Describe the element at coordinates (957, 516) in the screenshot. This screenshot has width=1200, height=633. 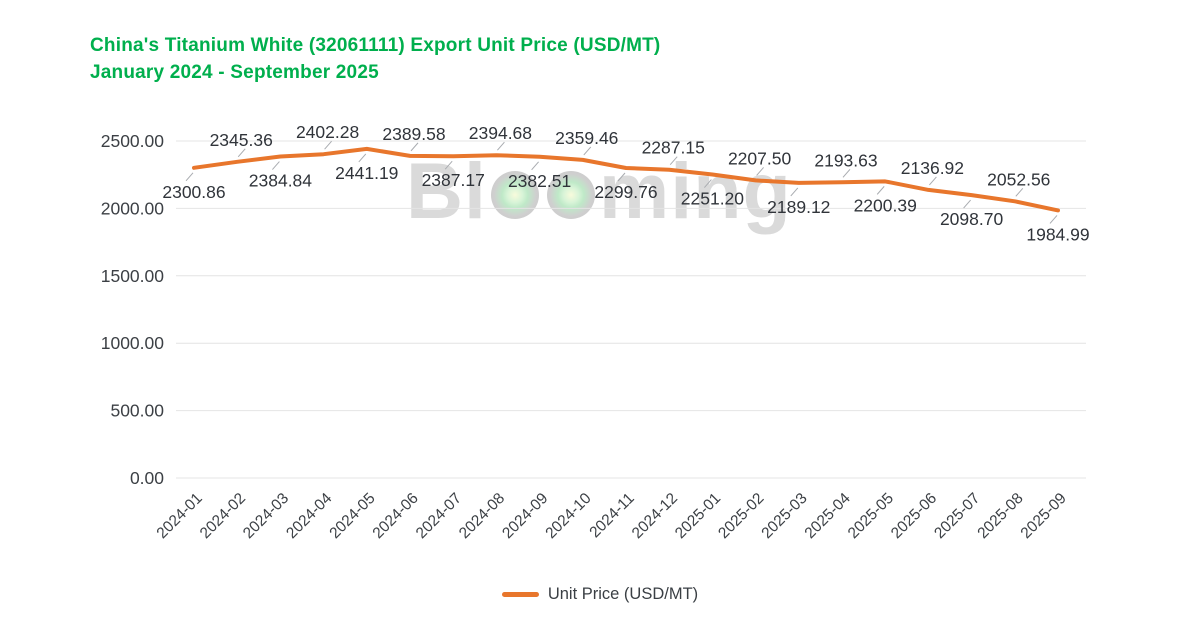
I see `x-tick-label: 2025-07` at that location.